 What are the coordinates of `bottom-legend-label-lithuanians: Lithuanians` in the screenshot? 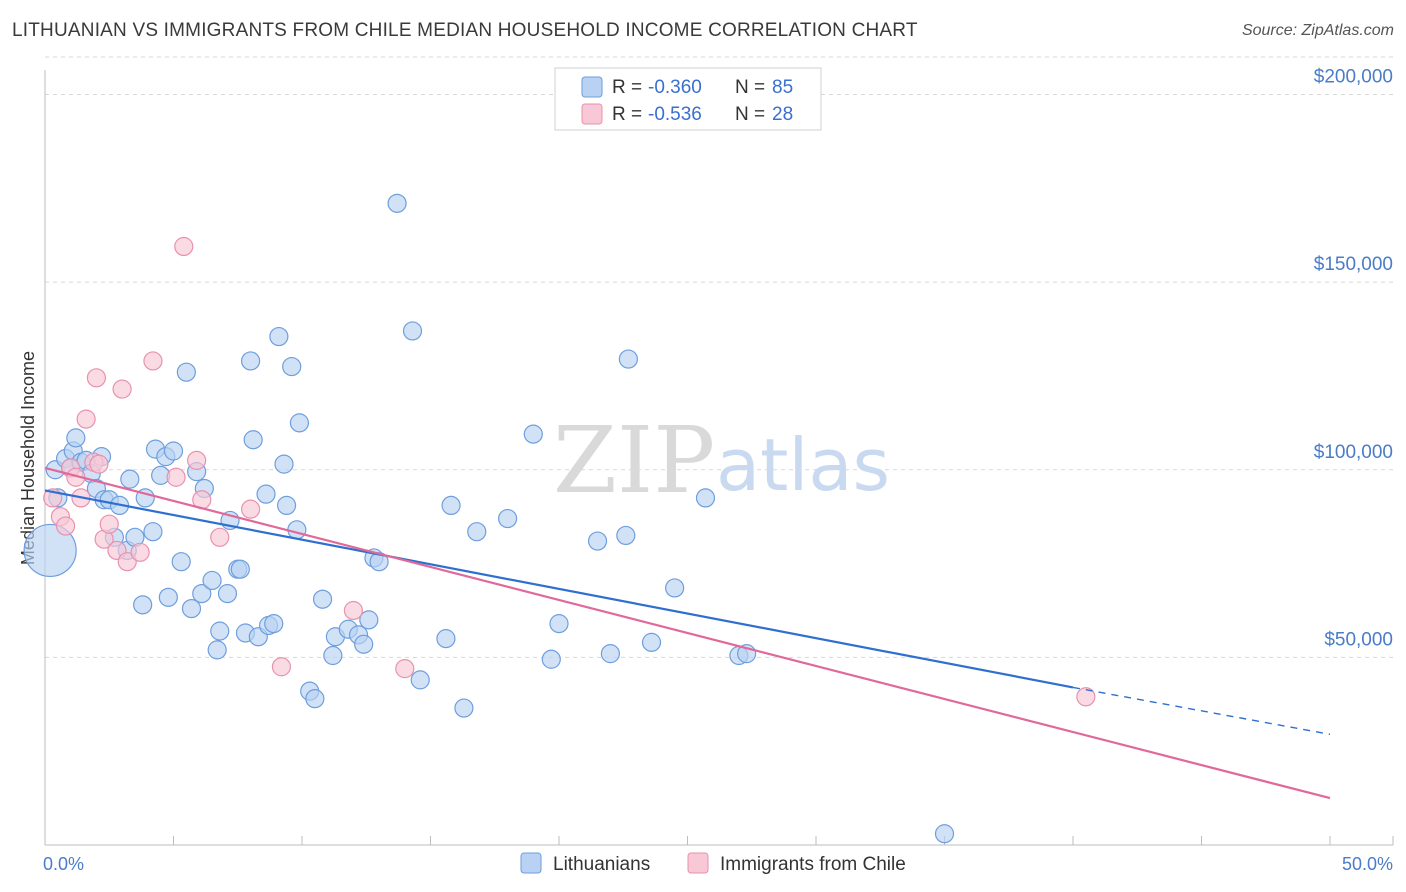 It's located at (601, 864).